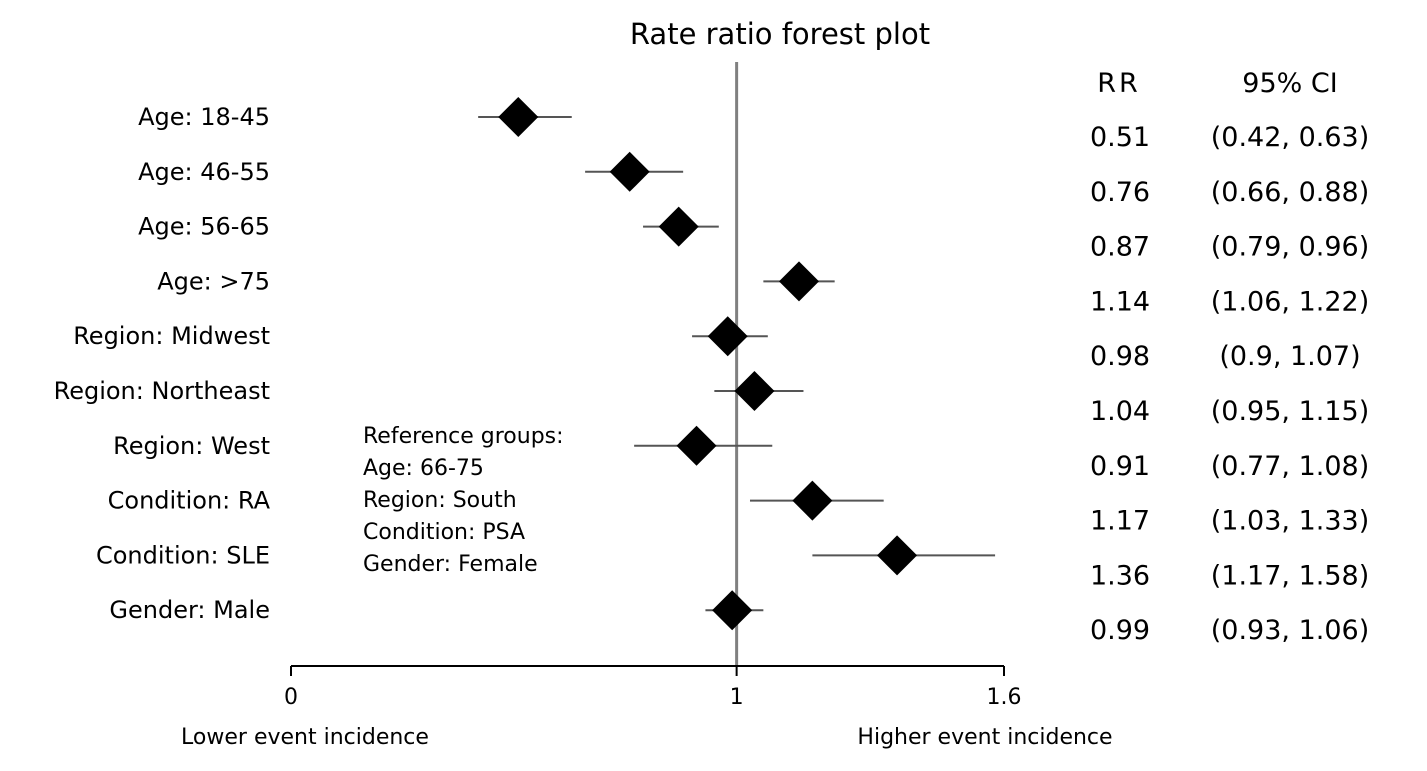  What do you see at coordinates (204, 172) in the screenshot?
I see `row-label: Age: 46-55` at bounding box center [204, 172].